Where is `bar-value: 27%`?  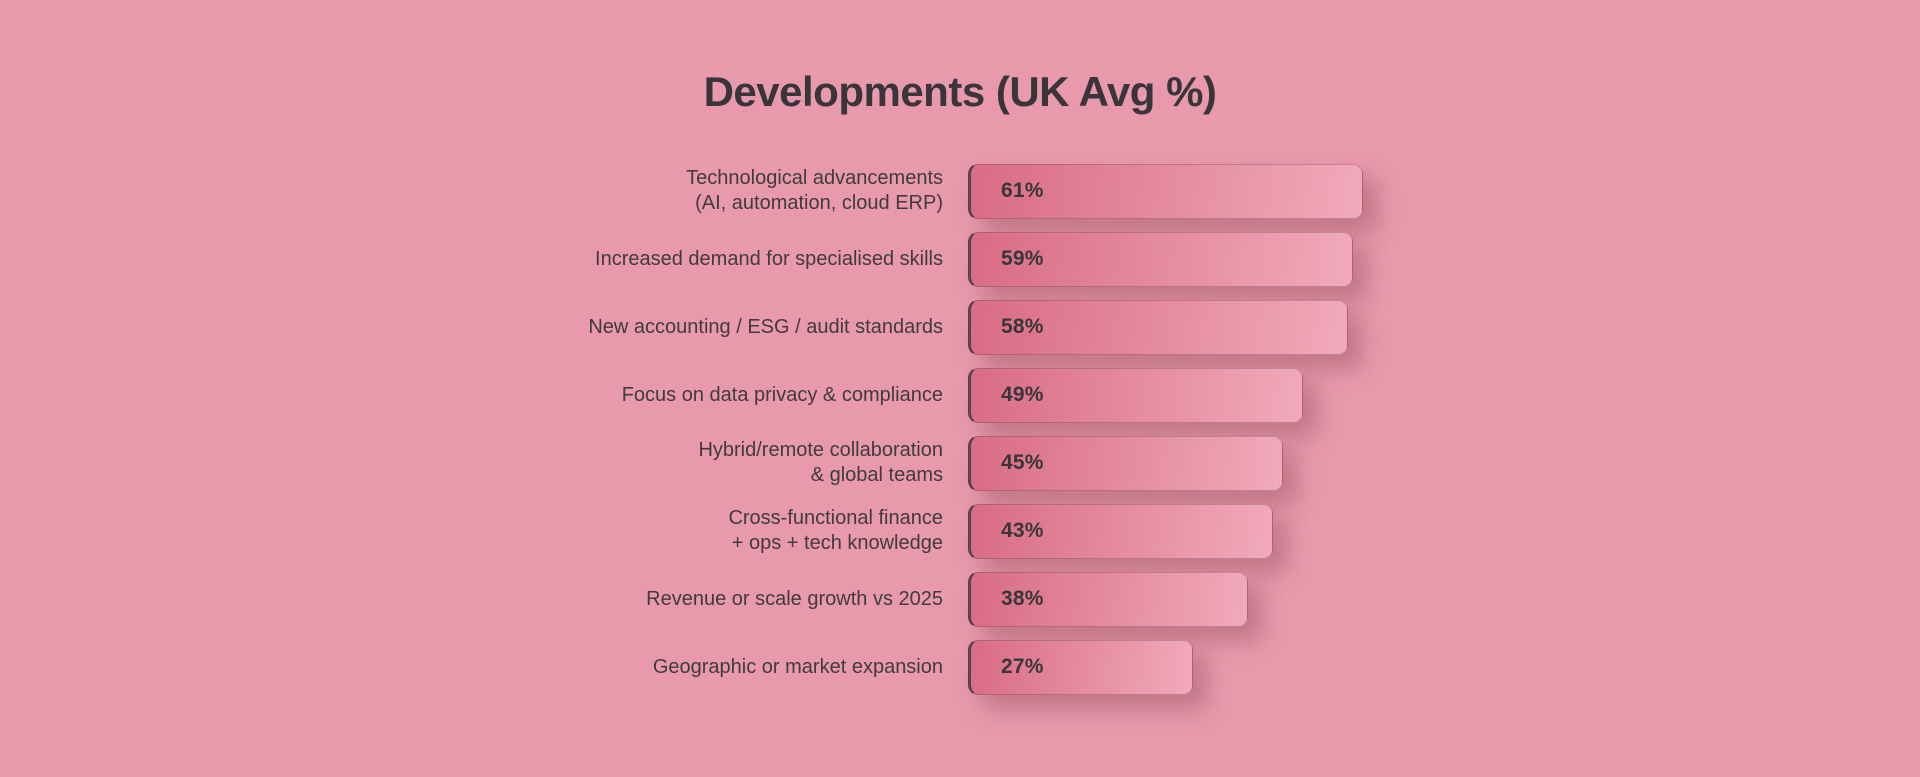 bar-value: 27% is located at coordinates (1022, 666).